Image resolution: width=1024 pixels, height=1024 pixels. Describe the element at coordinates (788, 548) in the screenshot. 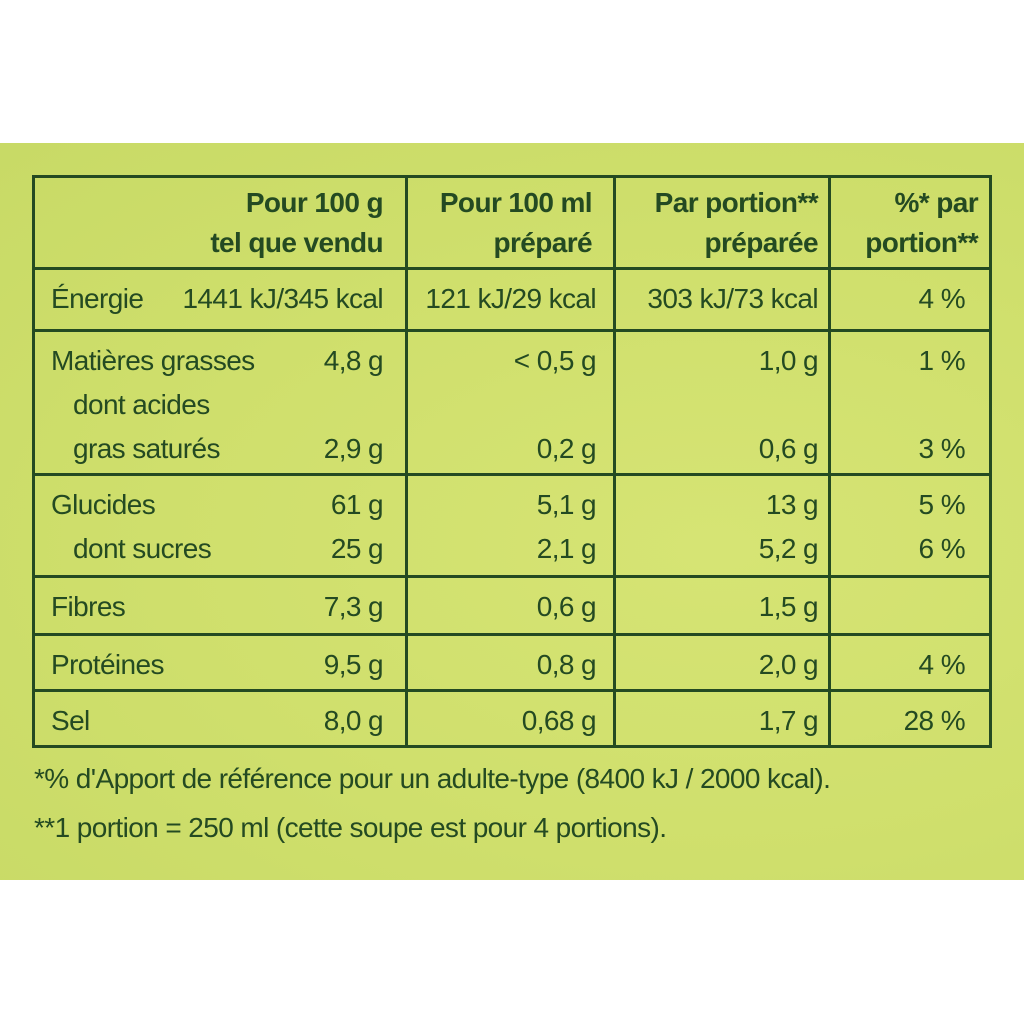

I see `nutrient-value: 5,2 g` at that location.